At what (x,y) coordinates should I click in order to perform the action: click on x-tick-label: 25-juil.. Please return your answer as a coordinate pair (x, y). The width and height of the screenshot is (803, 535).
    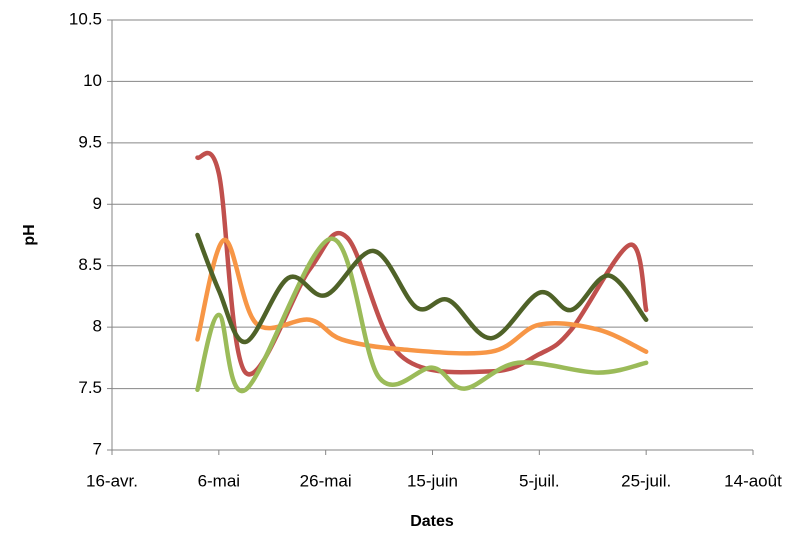
    Looking at the image, I should click on (646, 480).